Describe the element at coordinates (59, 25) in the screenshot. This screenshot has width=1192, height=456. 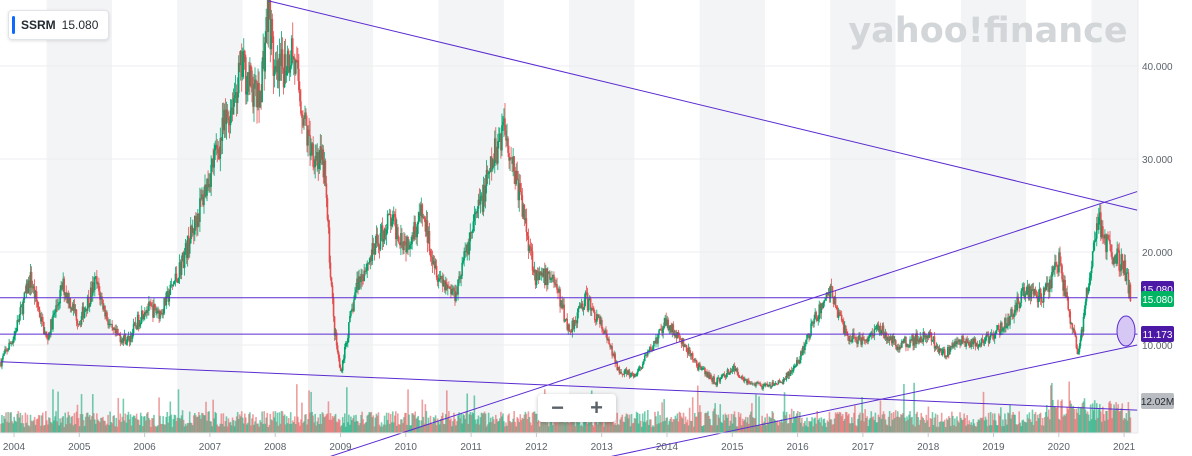
I see `ticker-chip: SSRM 15.080` at that location.